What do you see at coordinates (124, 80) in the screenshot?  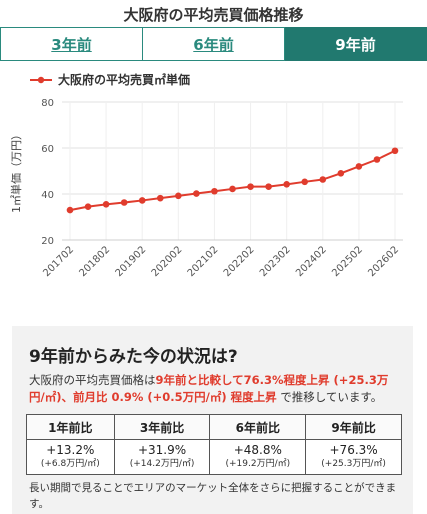 I see `legend-label: 大阪府の平均売買㎡単価` at bounding box center [124, 80].